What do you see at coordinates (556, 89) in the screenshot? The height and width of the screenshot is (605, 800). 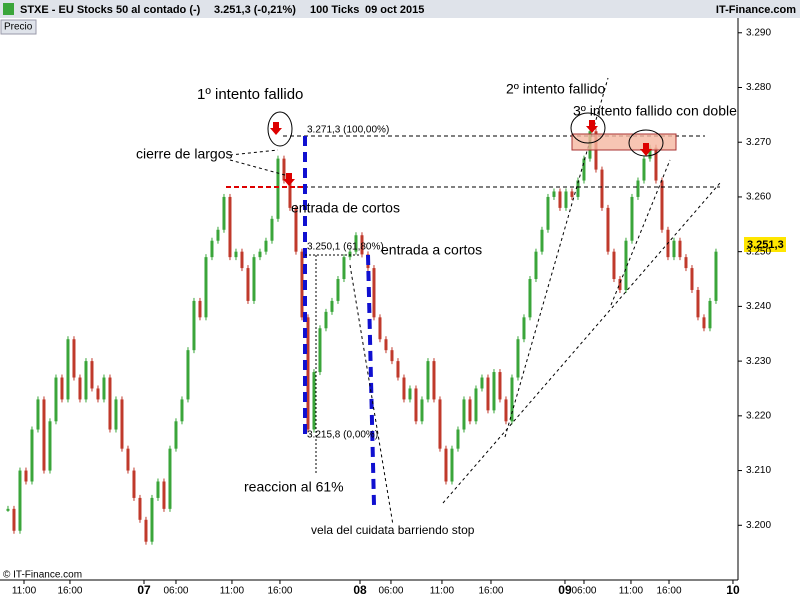 I see `annotation: 2º intento fallido` at bounding box center [556, 89].